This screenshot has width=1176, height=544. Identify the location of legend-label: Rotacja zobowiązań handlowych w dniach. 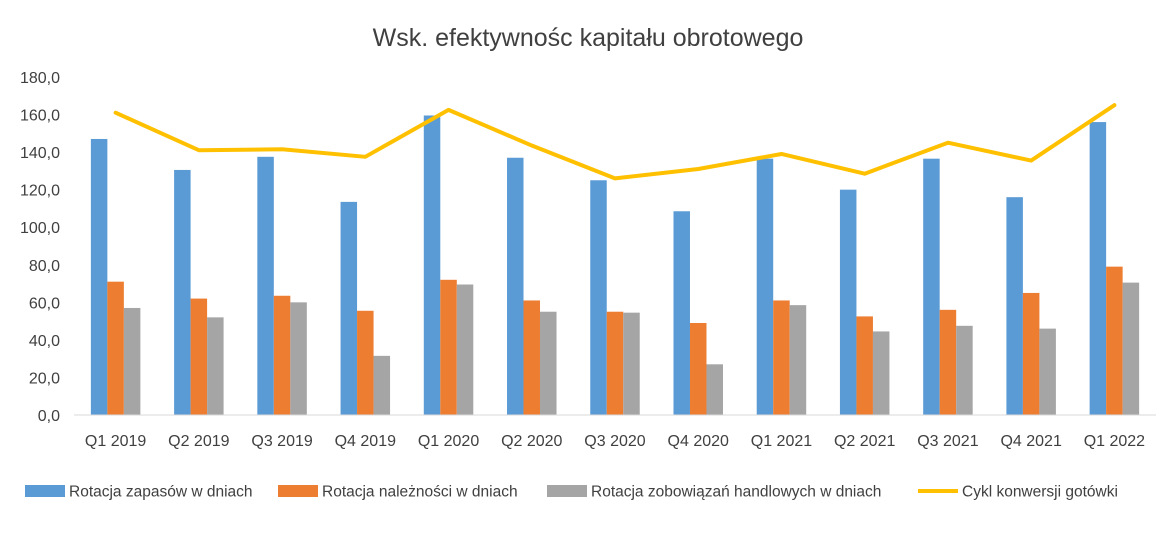
(736, 492).